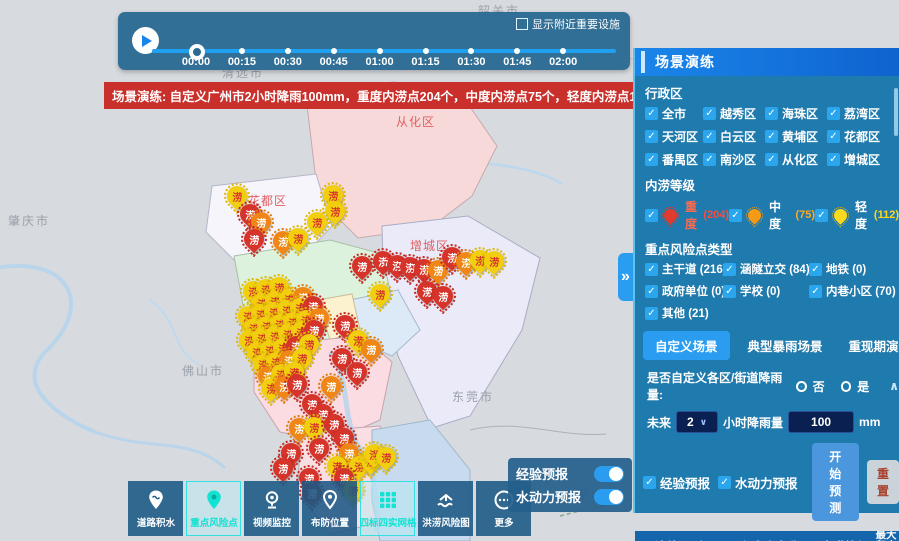 The height and width of the screenshot is (541, 899). I want to click on column-header: 演练雨型, so click(679, 536).